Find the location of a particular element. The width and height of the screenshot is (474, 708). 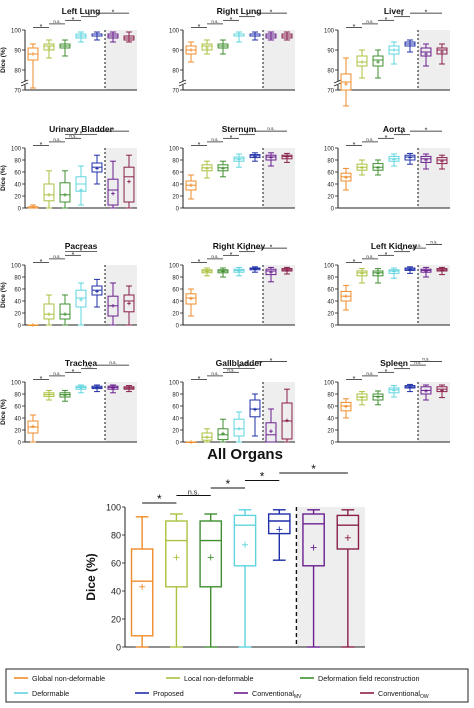

legend-label-text: Deformable is located at coordinates (50, 693).